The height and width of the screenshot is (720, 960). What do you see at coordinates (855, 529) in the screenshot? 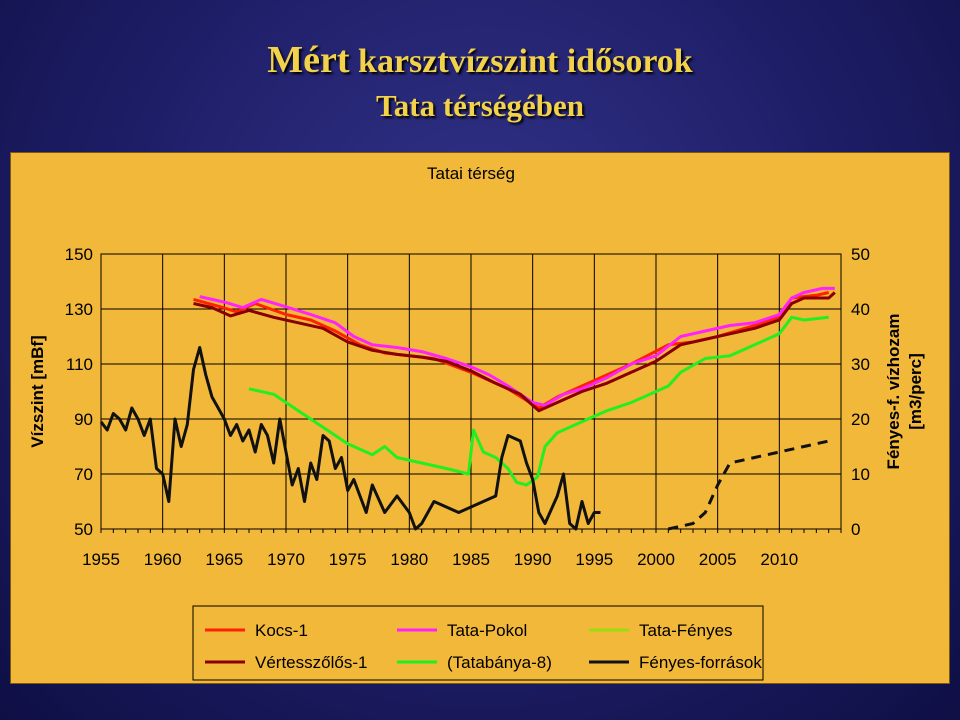
I see `y2-tick-label: 0` at bounding box center [855, 529].